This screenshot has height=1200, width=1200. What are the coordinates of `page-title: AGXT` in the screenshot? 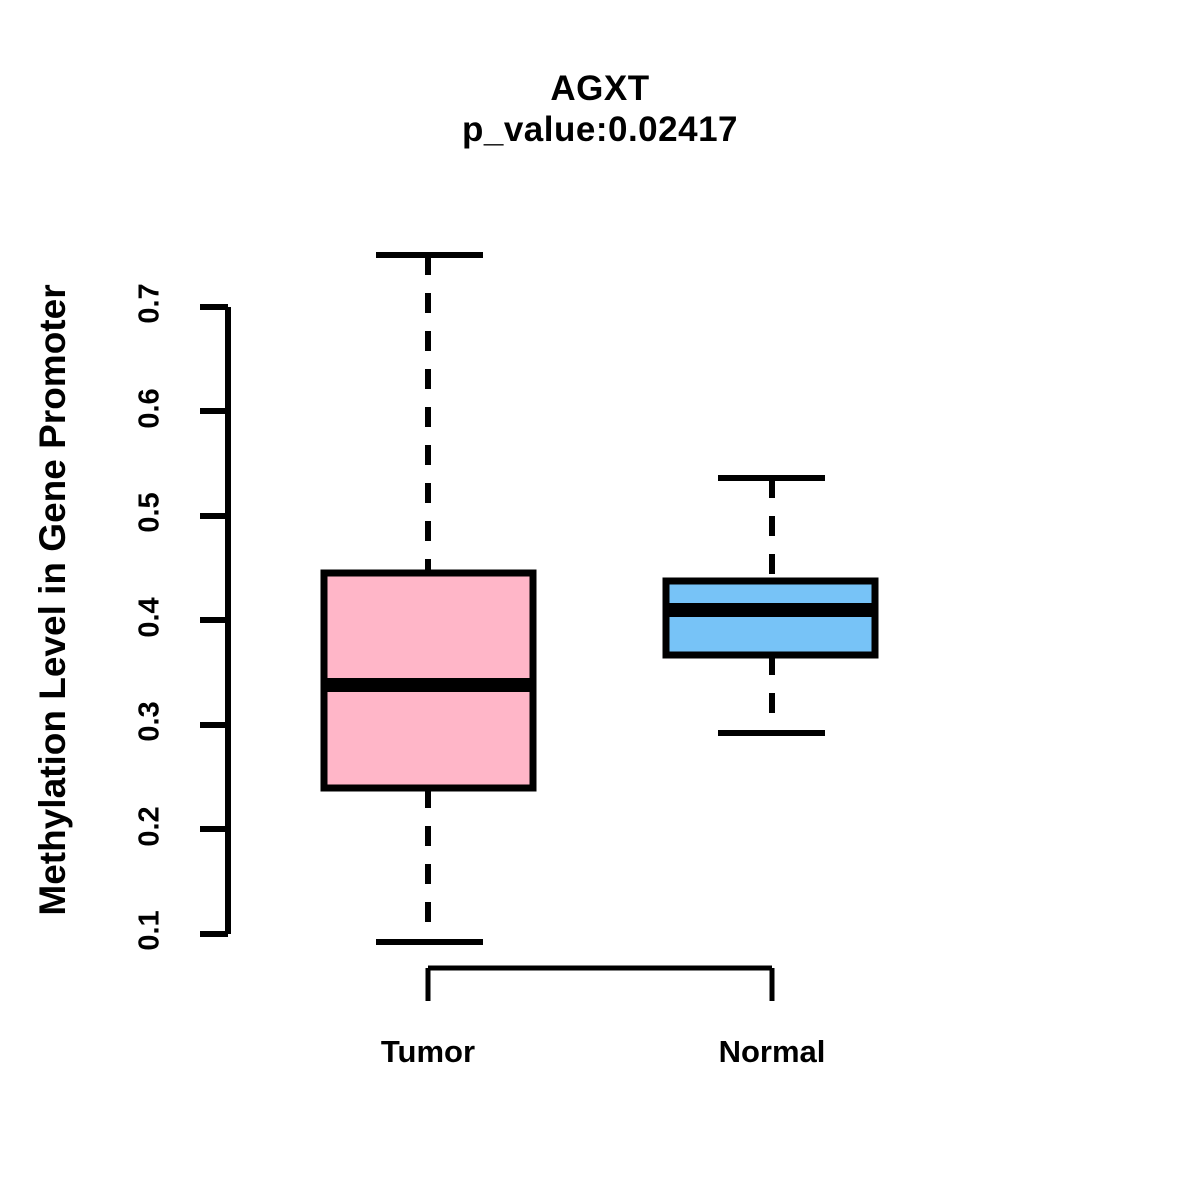 It's located at (600, 88).